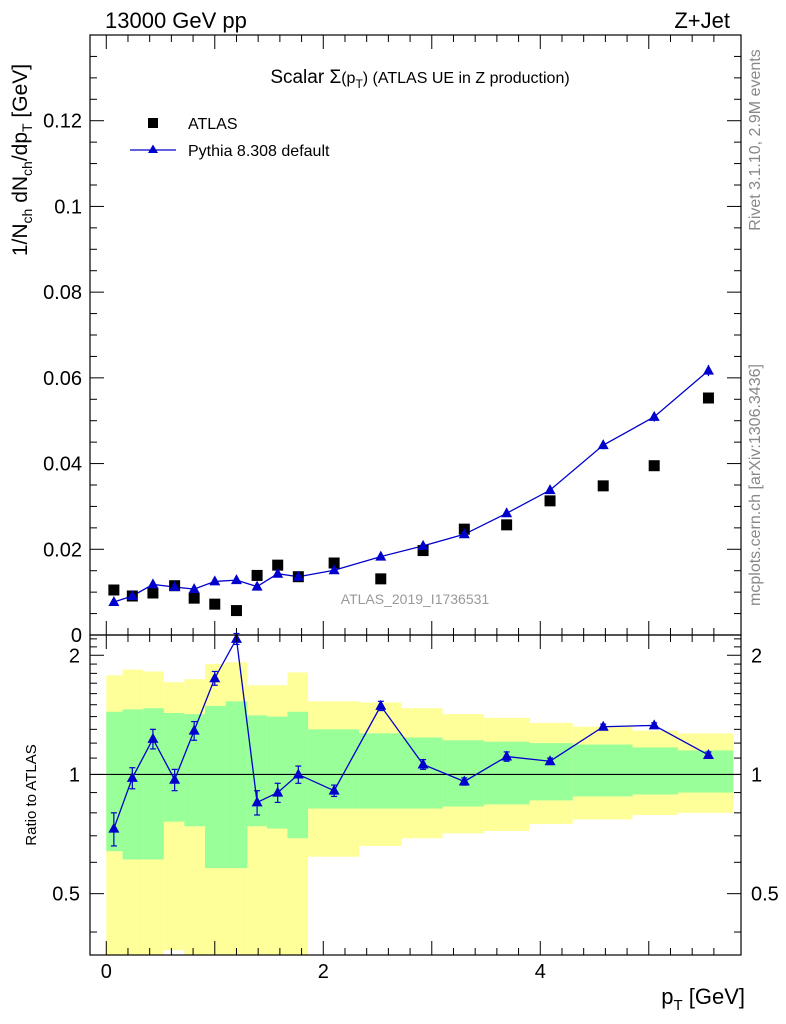 Image resolution: width=786 pixels, height=1024 pixels. I want to click on main-y-label: 1/Nch dNch/dpT [GeV], so click(22, 160).